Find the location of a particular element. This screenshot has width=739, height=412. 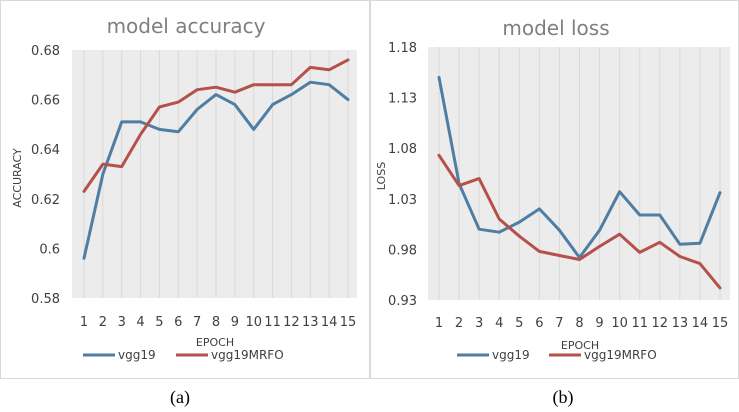

loss-x-tick-label: 3 is located at coordinates (479, 323).